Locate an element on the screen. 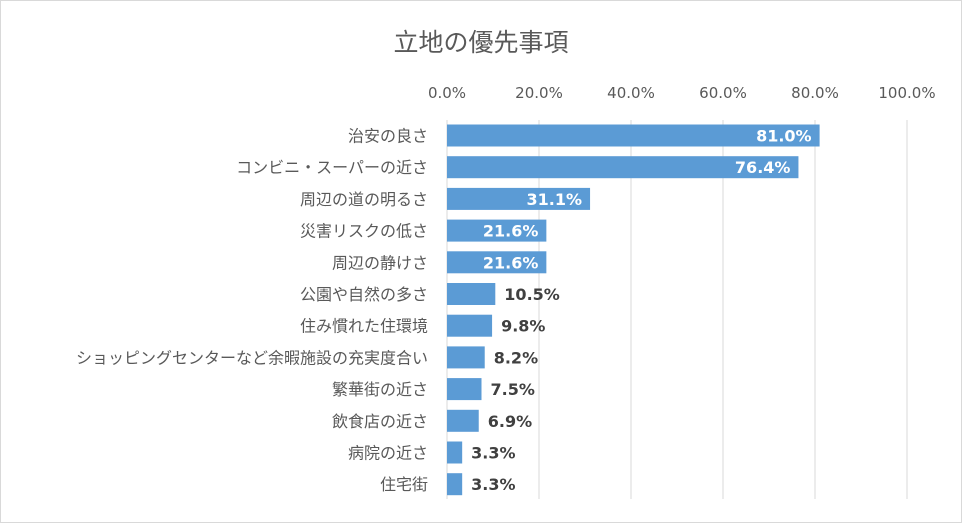 This screenshot has width=962, height=523. x-tick-label: 40.0% is located at coordinates (631, 93).